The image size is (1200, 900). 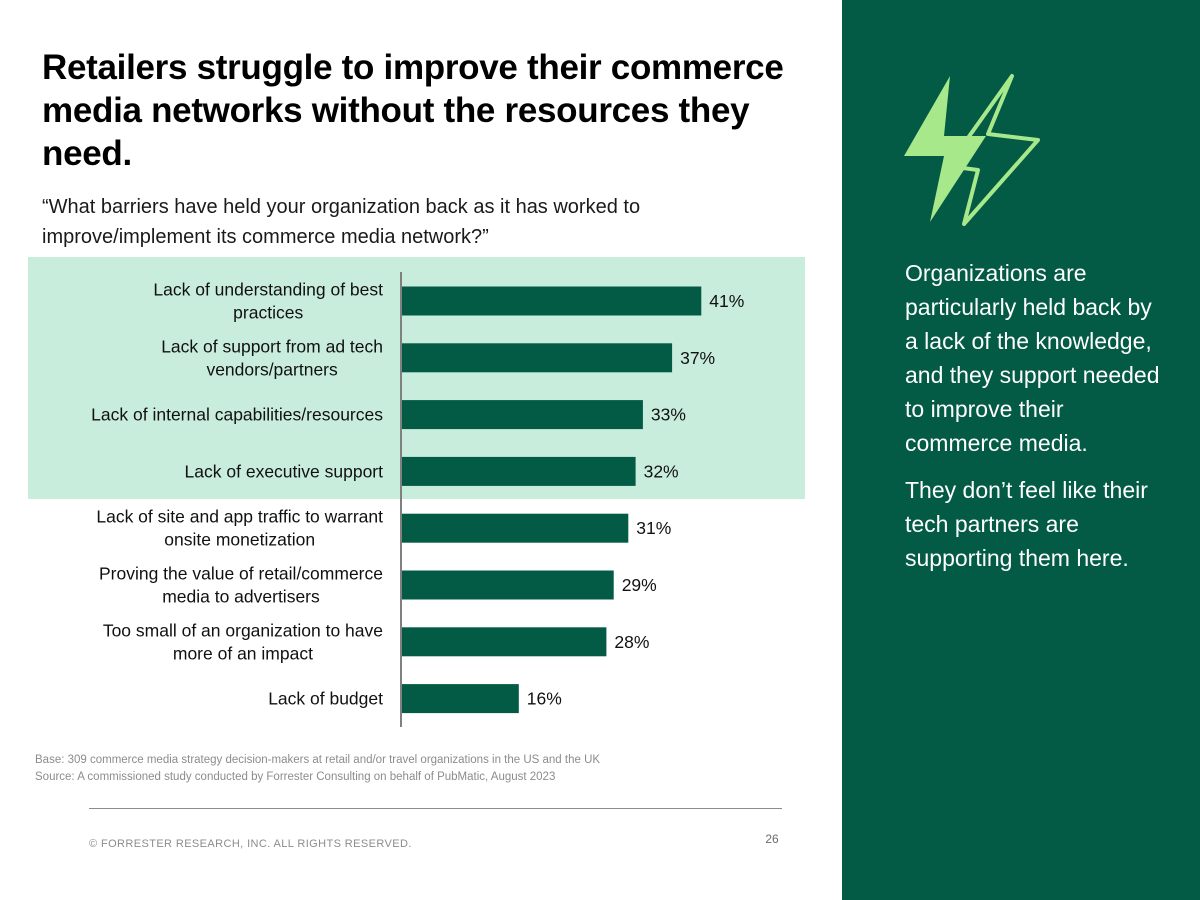 I want to click on data-label-8: 16%, so click(x=544, y=699).